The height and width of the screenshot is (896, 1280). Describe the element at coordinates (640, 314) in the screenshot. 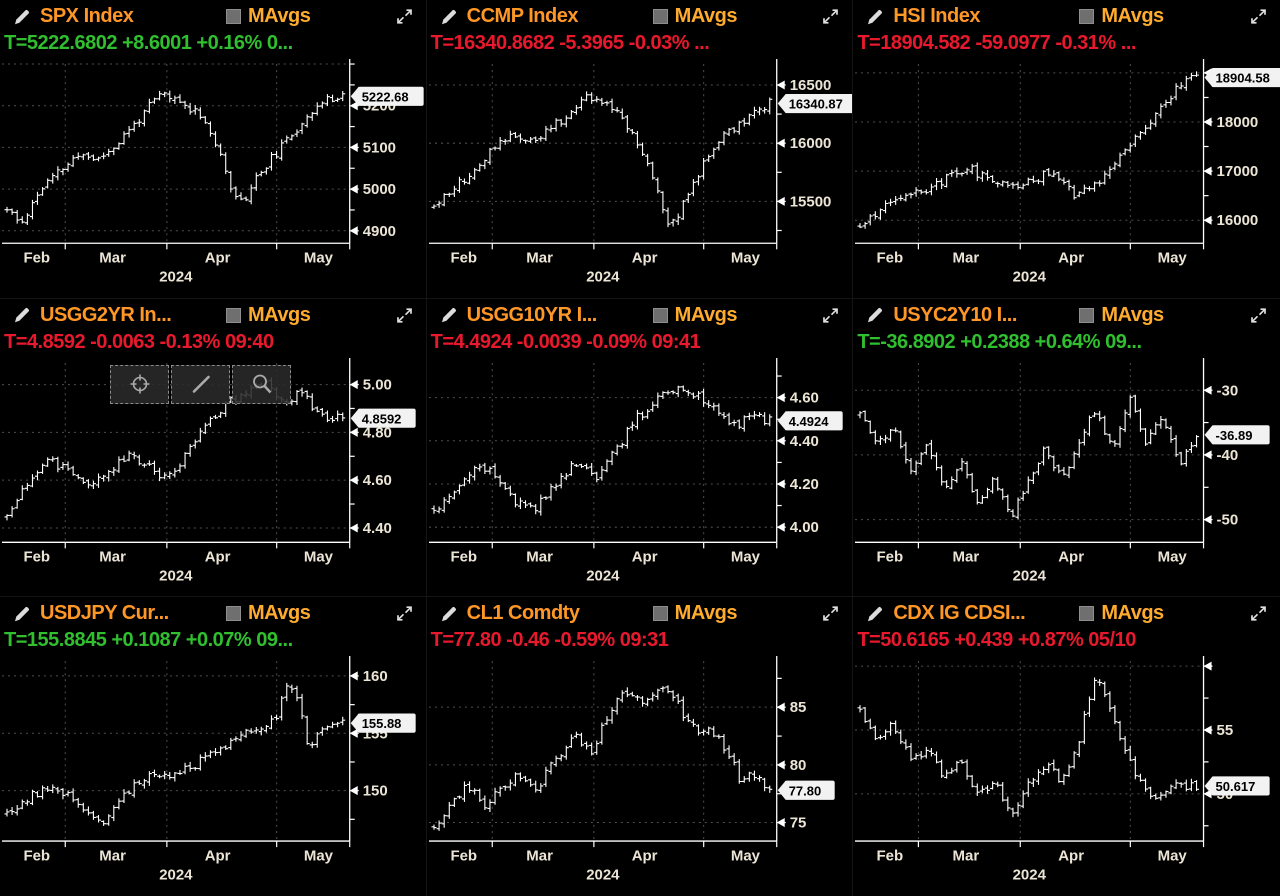

I see `panel-header: USGG10YR I... MAvgs` at that location.